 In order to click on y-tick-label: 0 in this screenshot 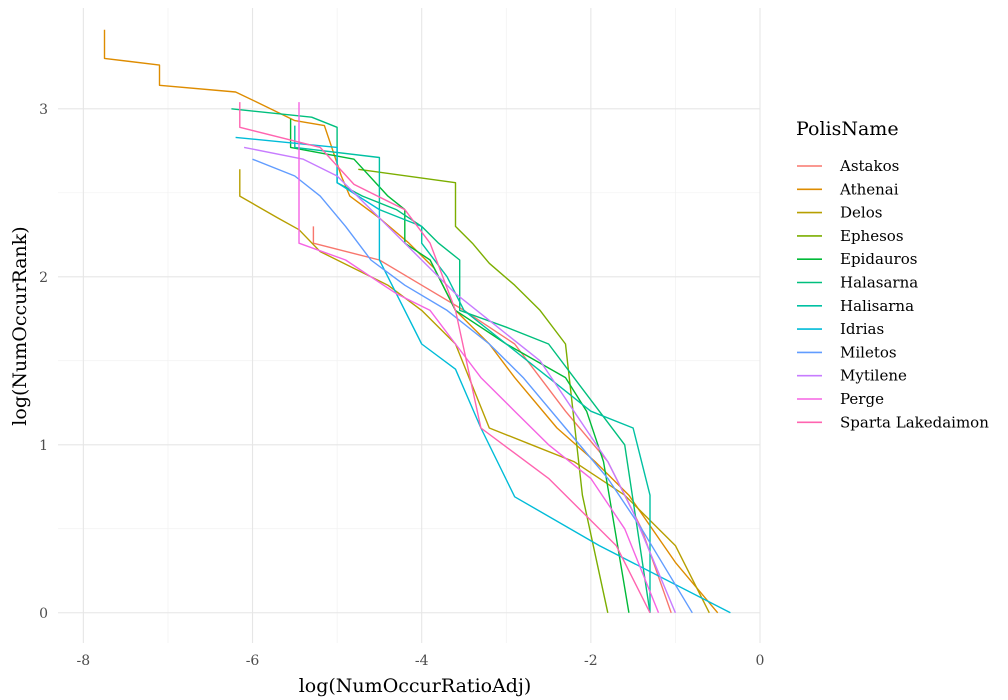, I will do `click(43, 614)`.